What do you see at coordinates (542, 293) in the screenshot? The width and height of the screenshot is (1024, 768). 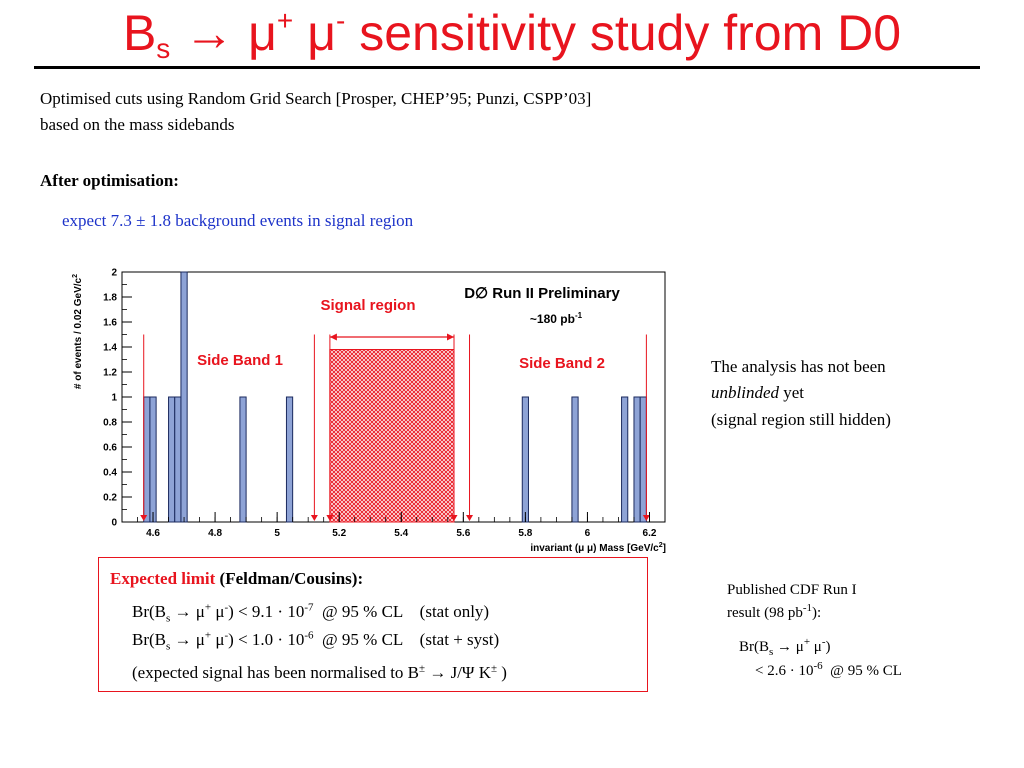 I see `experiment-label: D∅ Run II Preliminary` at bounding box center [542, 293].